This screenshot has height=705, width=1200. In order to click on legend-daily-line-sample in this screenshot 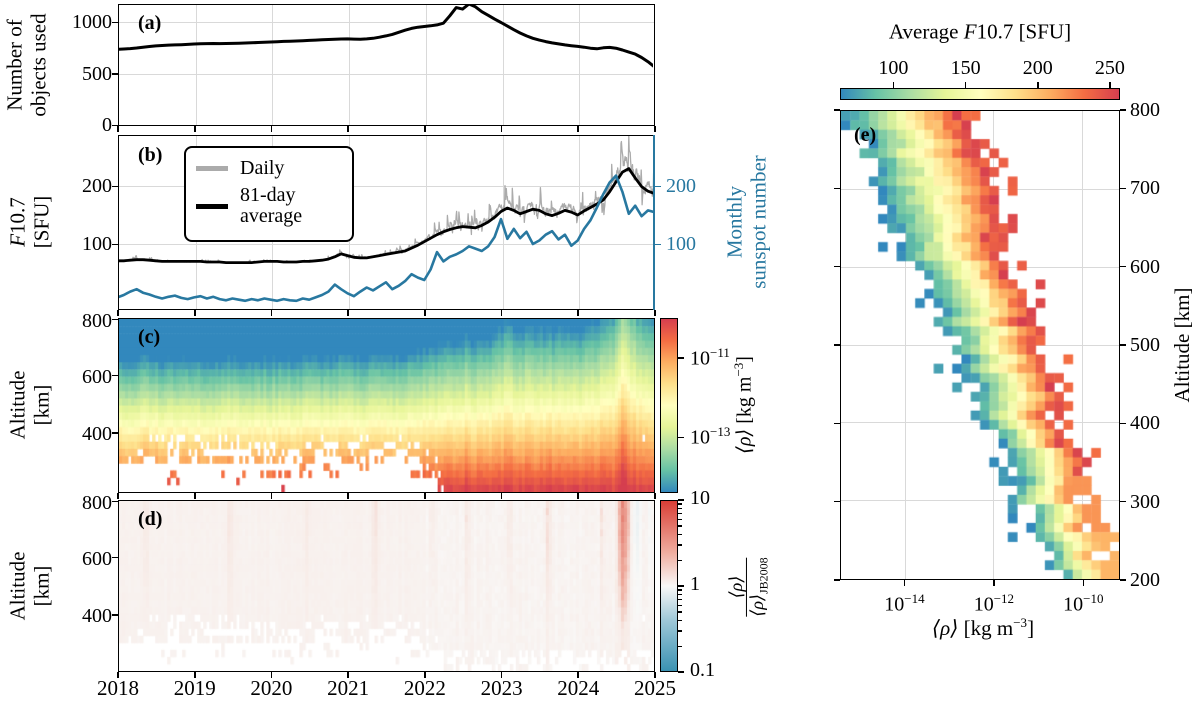, I will do `click(212, 168)`.